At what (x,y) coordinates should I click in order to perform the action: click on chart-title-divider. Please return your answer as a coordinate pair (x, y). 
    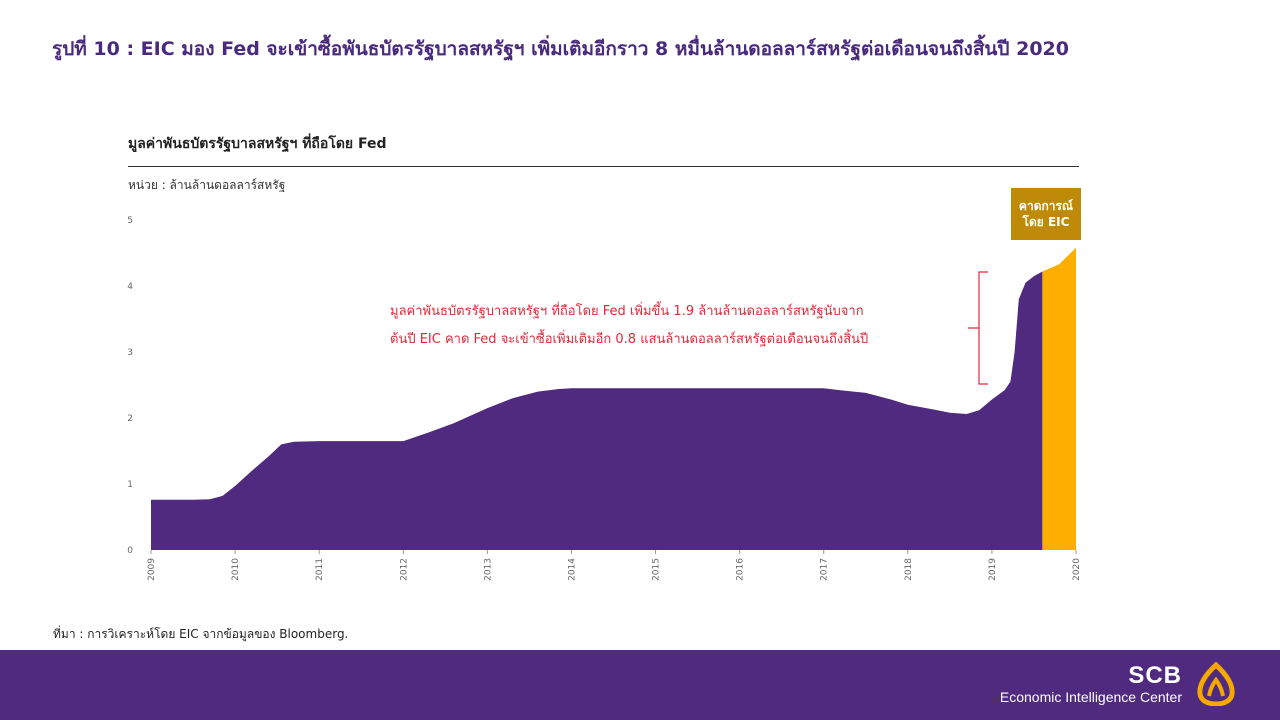
    Looking at the image, I should click on (603, 166).